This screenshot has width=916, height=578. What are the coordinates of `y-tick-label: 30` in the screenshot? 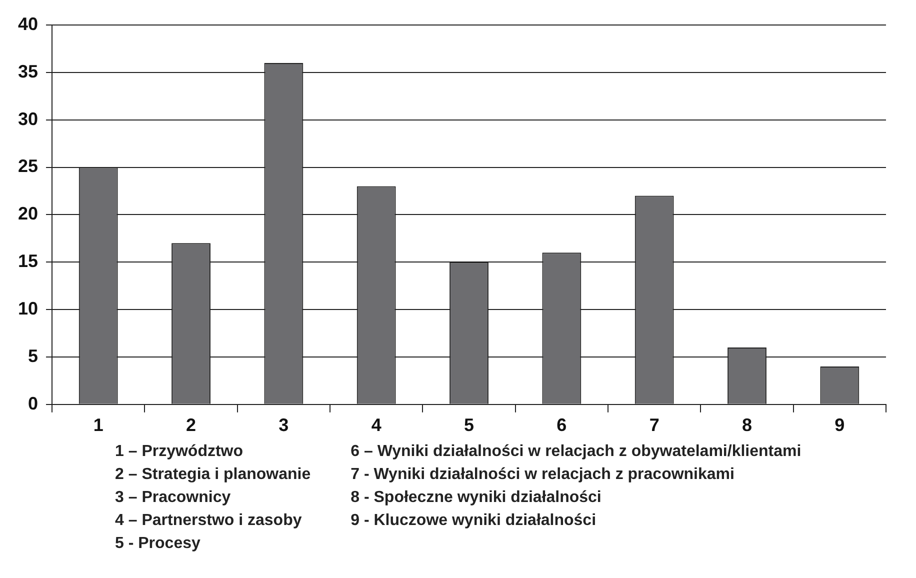 It's located at (28, 118).